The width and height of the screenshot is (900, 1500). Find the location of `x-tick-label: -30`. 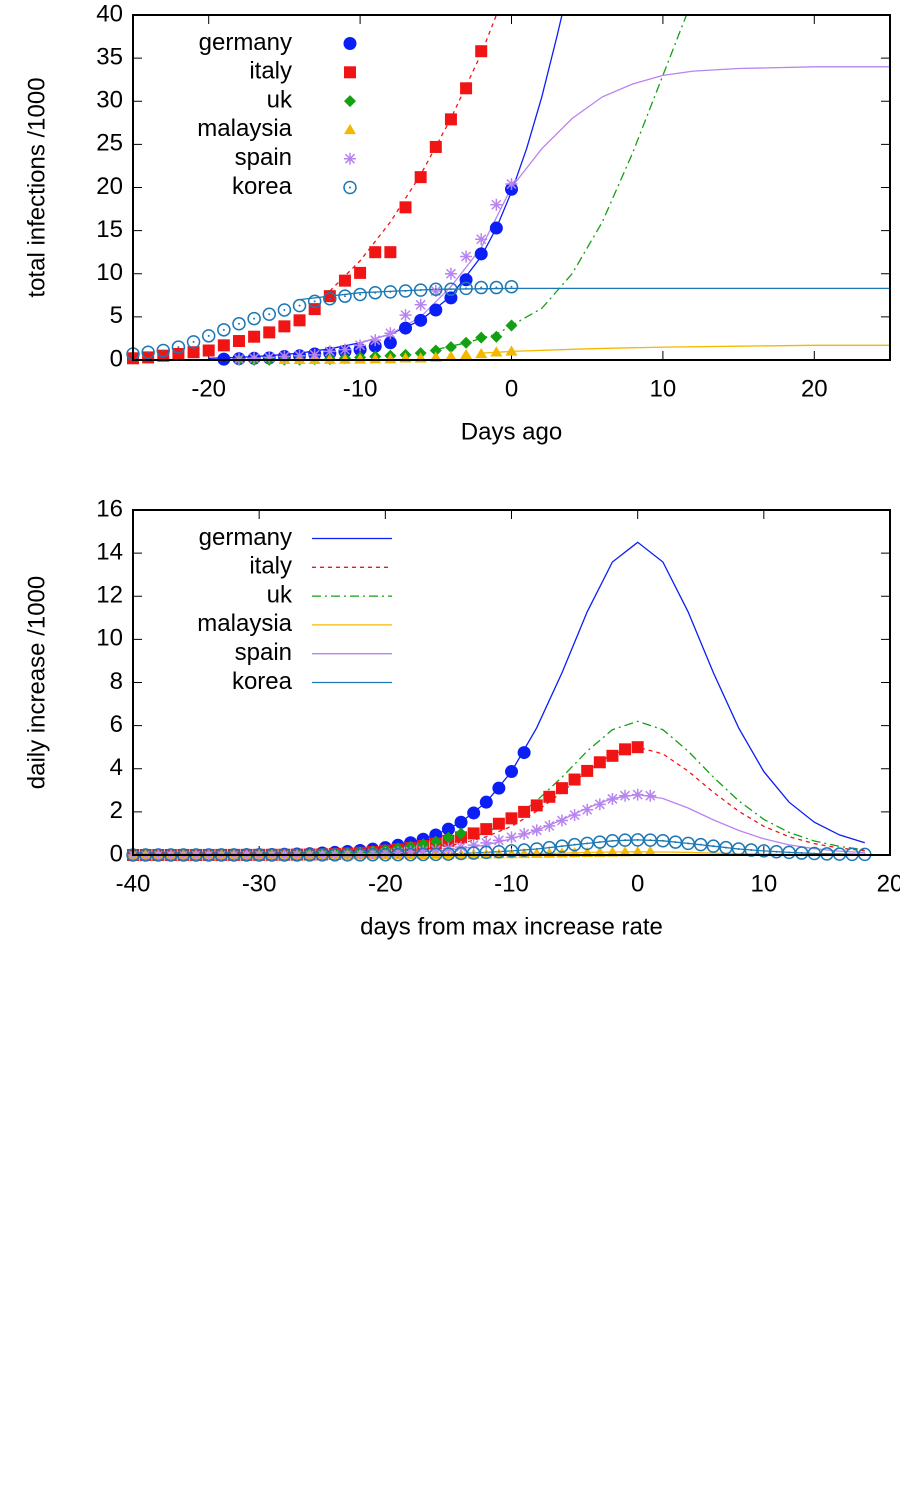

x-tick-label: -30 is located at coordinates (259, 883).